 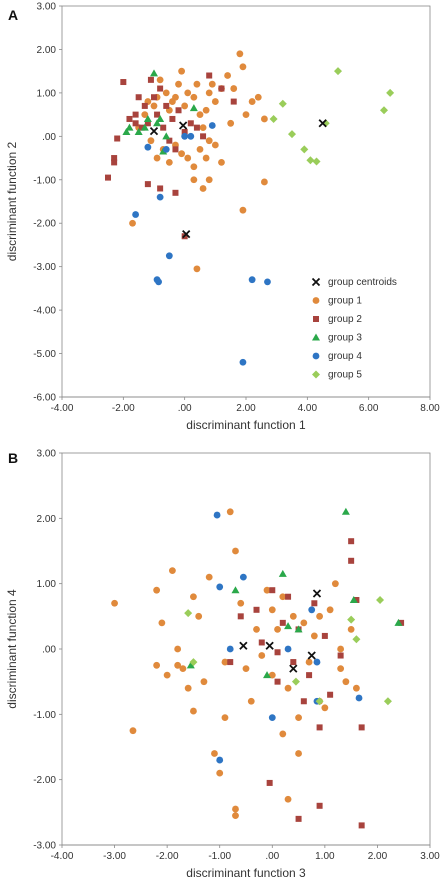 What do you see at coordinates (44, 354) in the screenshot?
I see `y-tick-label: -5.00` at bounding box center [44, 354].